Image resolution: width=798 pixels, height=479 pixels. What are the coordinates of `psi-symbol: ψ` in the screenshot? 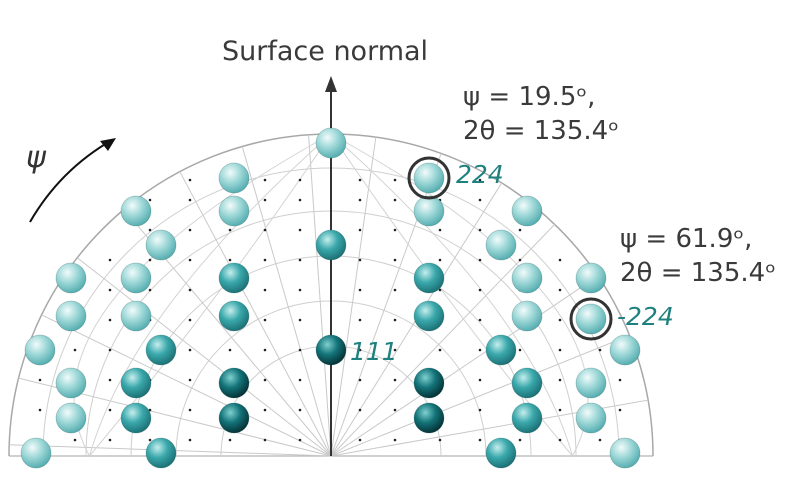 It's located at (36, 157).